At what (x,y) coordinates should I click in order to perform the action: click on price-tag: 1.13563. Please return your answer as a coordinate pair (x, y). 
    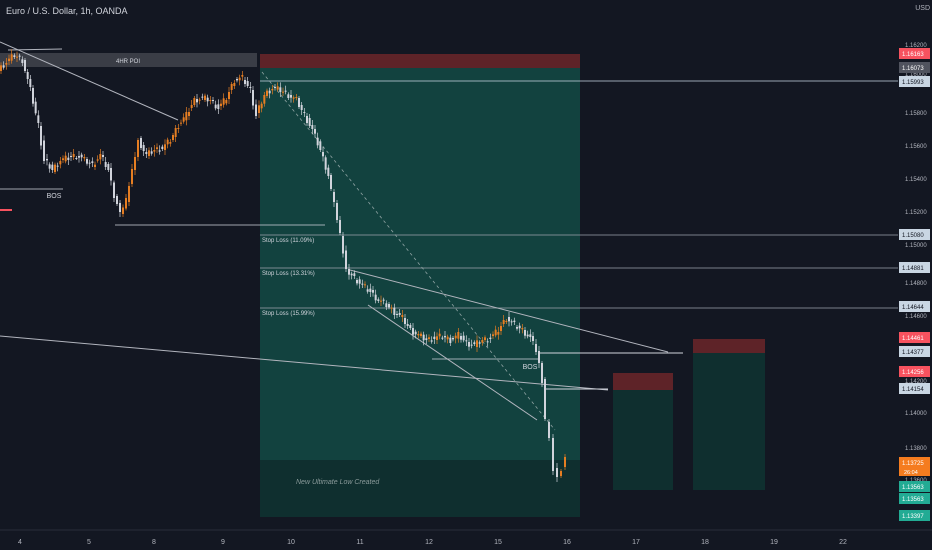
    Looking at the image, I should click on (914, 498).